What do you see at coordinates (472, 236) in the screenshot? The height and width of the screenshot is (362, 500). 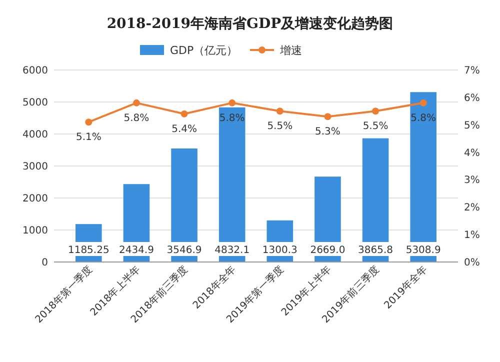 I see `y2-tick-label: 1%` at bounding box center [472, 236].